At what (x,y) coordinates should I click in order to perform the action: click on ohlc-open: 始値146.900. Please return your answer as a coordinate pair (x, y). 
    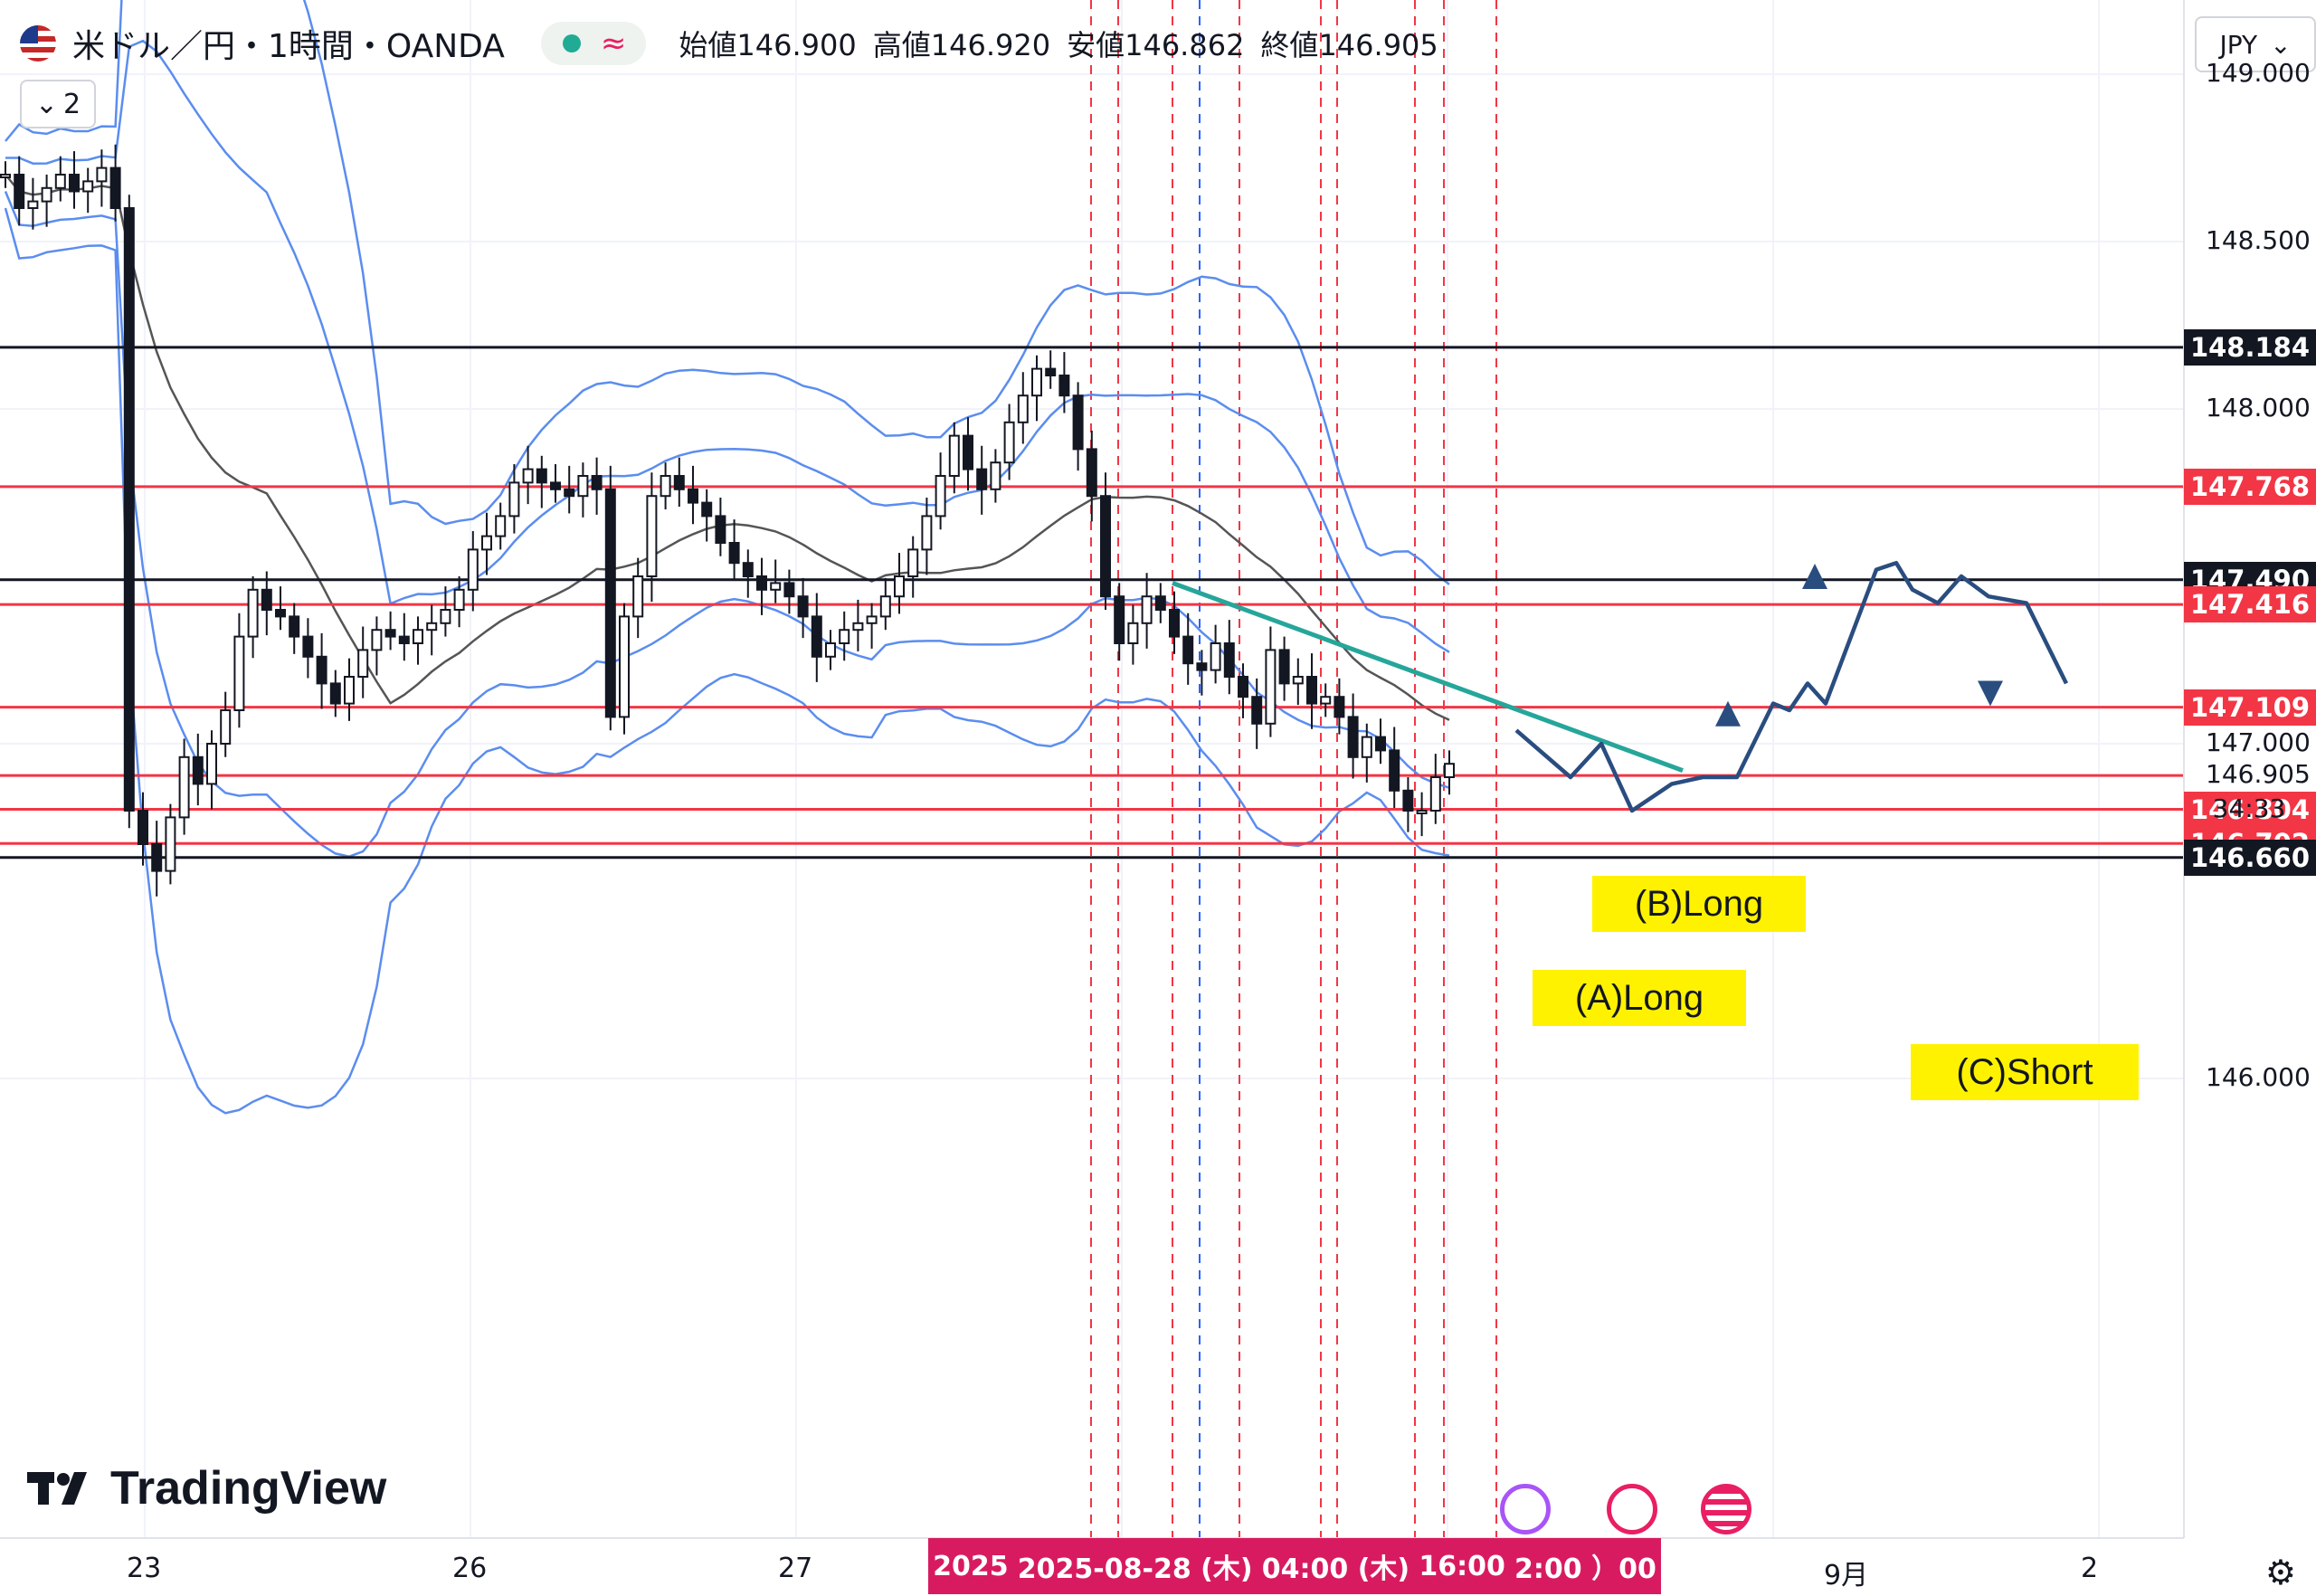
    Looking at the image, I should click on (768, 45).